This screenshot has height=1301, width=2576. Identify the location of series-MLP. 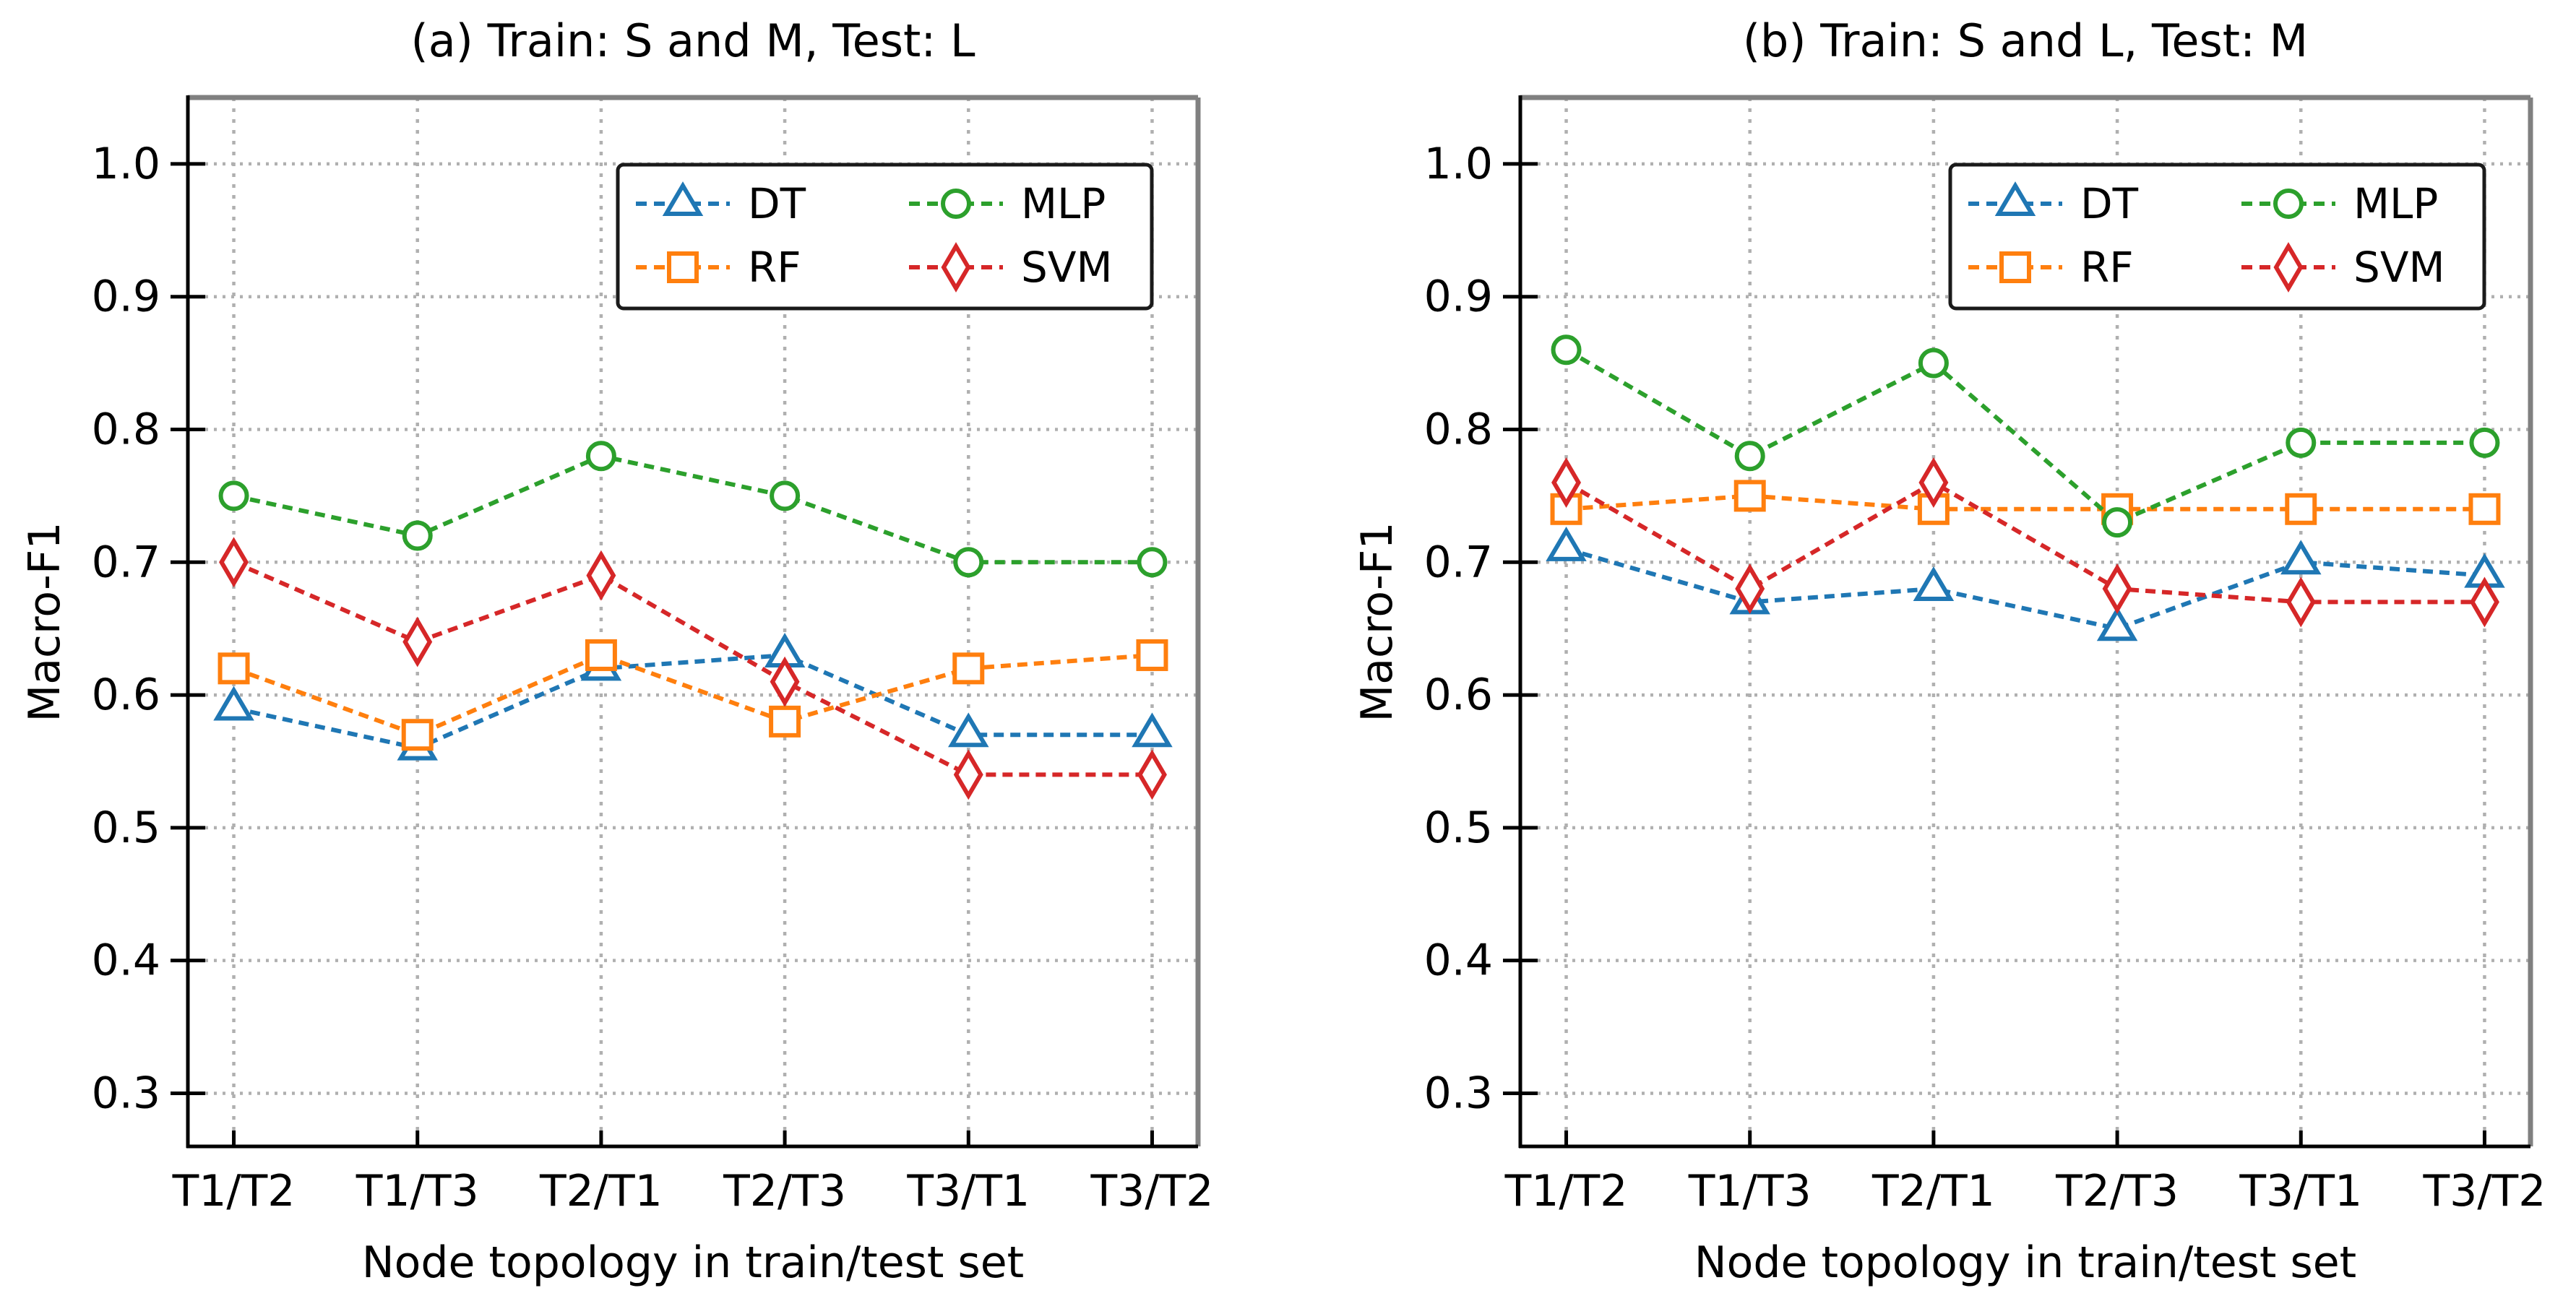
(693, 509).